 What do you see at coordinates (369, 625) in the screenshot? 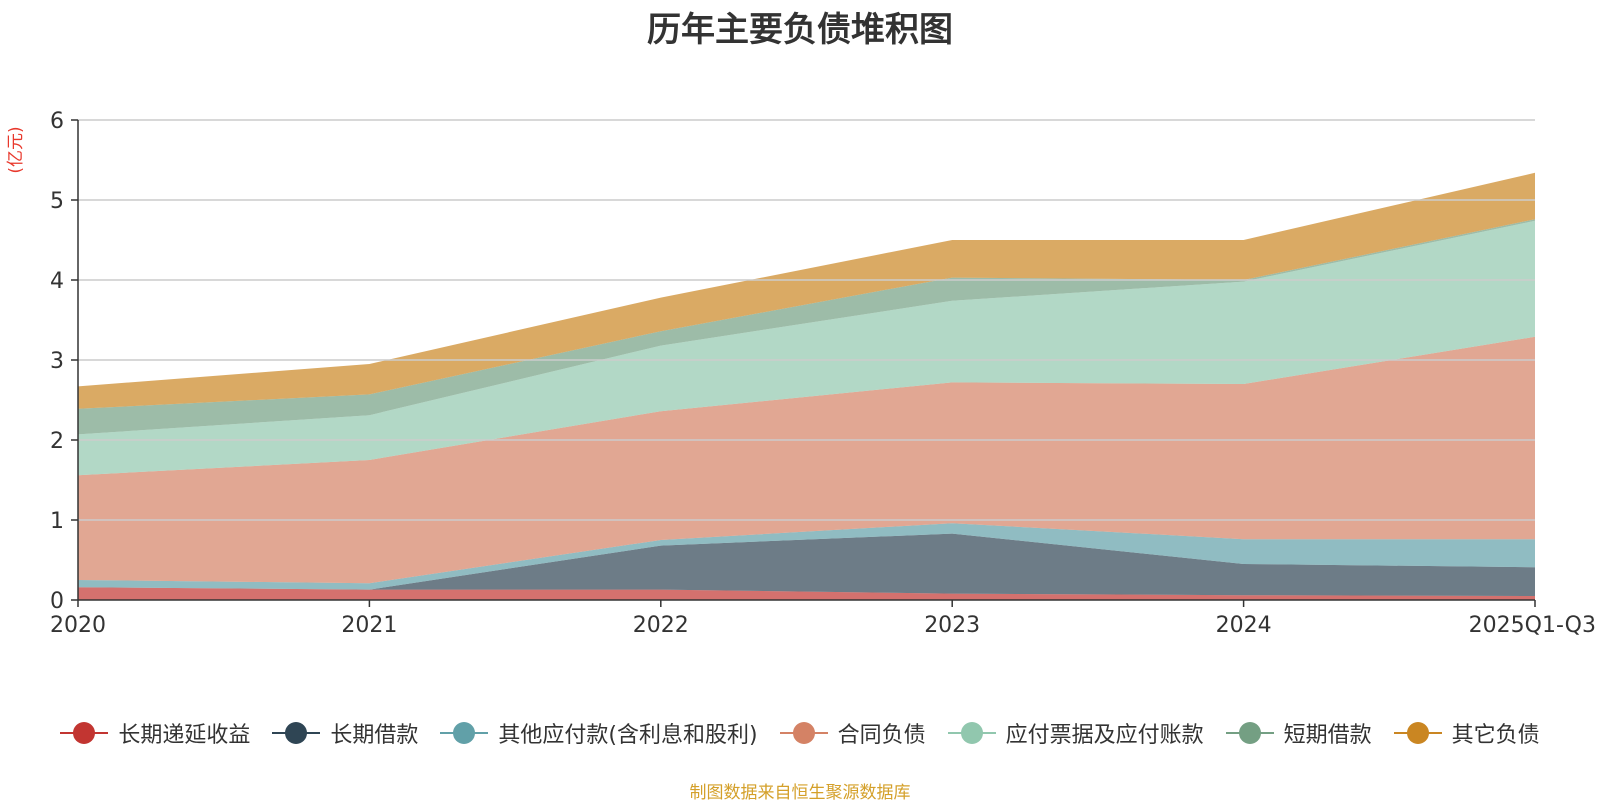
I see `x-tick-label: 2021` at bounding box center [369, 625].